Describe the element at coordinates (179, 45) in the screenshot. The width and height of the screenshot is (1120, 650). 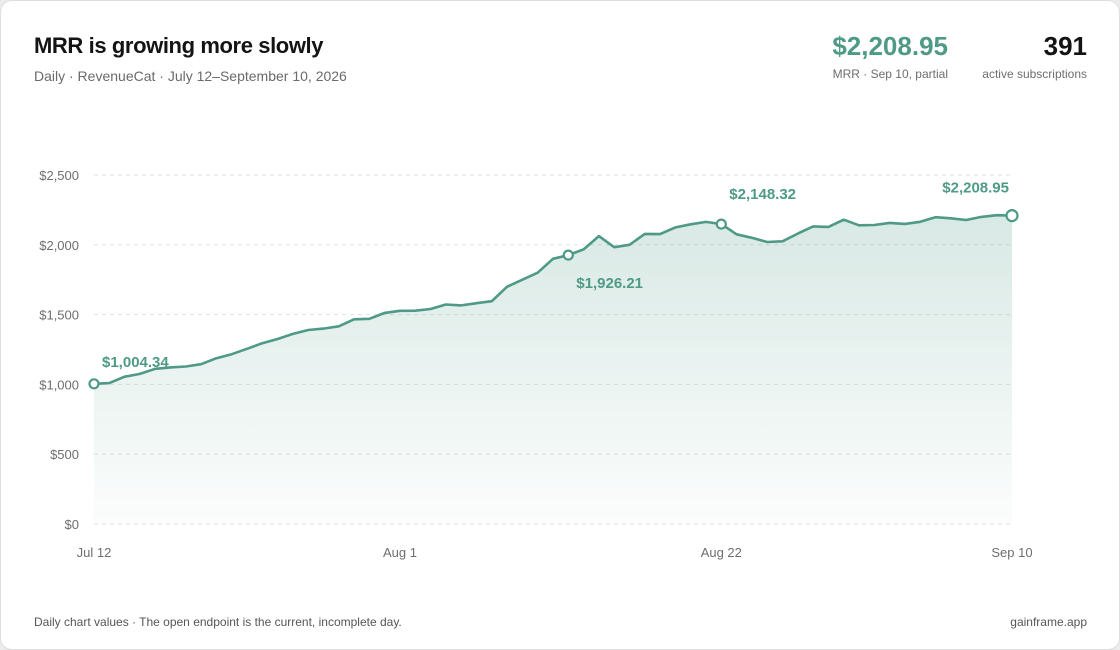
I see `chart-title: MRR is growing more slowly` at that location.